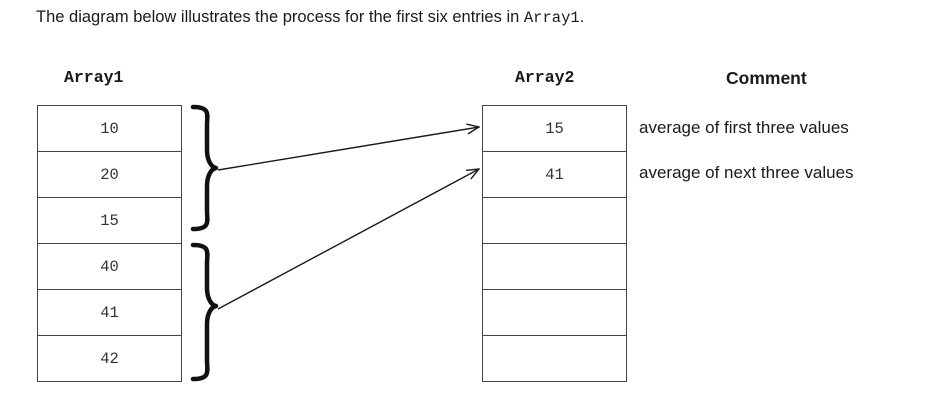 The height and width of the screenshot is (404, 948). What do you see at coordinates (109, 175) in the screenshot?
I see `array1-cell: 20` at bounding box center [109, 175].